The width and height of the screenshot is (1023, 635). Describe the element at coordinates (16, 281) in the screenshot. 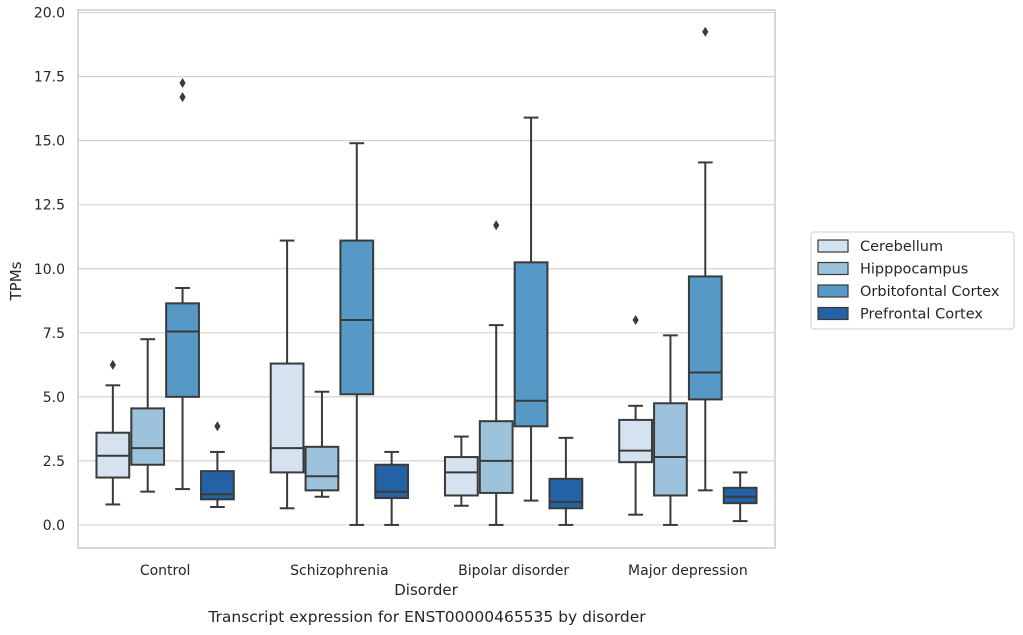

I see `y-axis-title: TPMs` at that location.